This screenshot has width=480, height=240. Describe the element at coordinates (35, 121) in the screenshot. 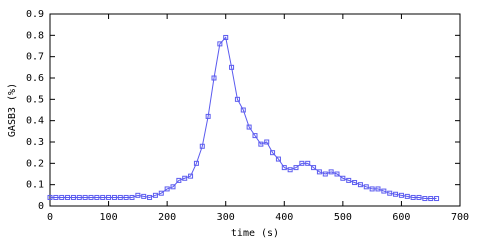

I see `y-tick-label: 0.4` at that location.